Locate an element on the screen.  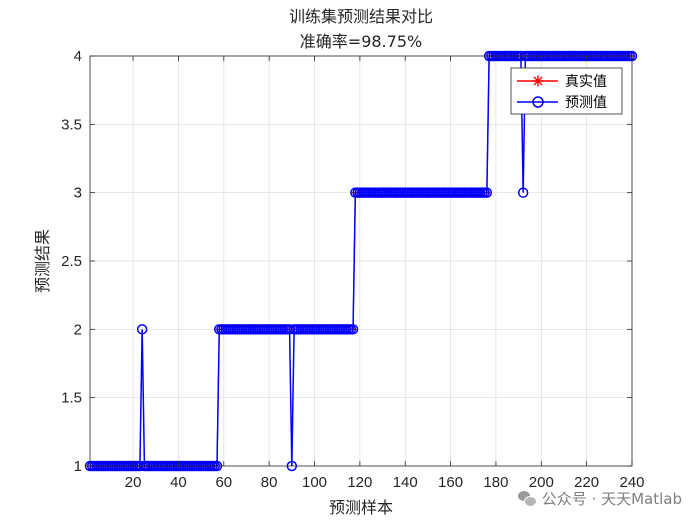
y-tick-label: 1.5 is located at coordinates (71, 398).